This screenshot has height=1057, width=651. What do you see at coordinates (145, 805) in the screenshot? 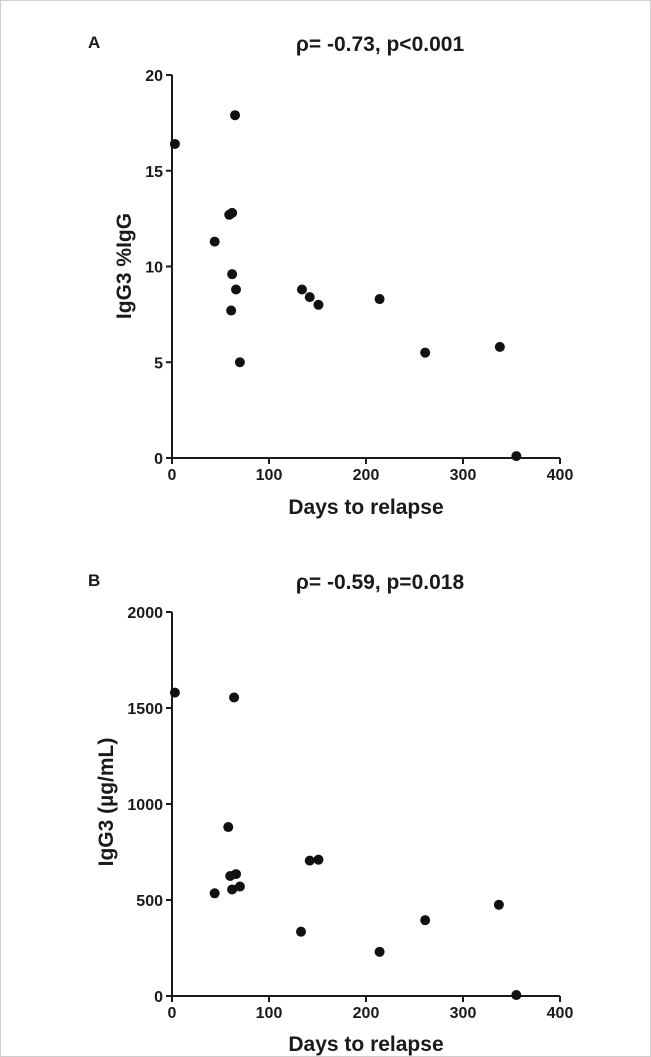
I see `panel-b-ytick-label: 1000` at bounding box center [145, 805].